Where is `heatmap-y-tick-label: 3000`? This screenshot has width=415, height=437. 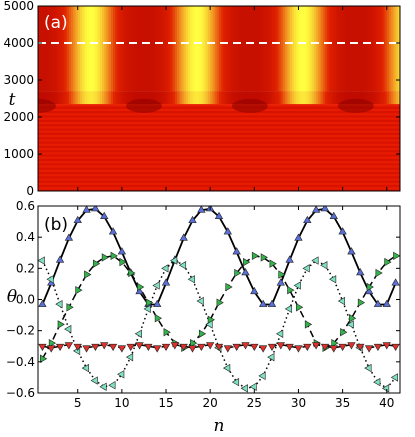 heatmap-y-tick-label: 3000 is located at coordinates (18, 80).